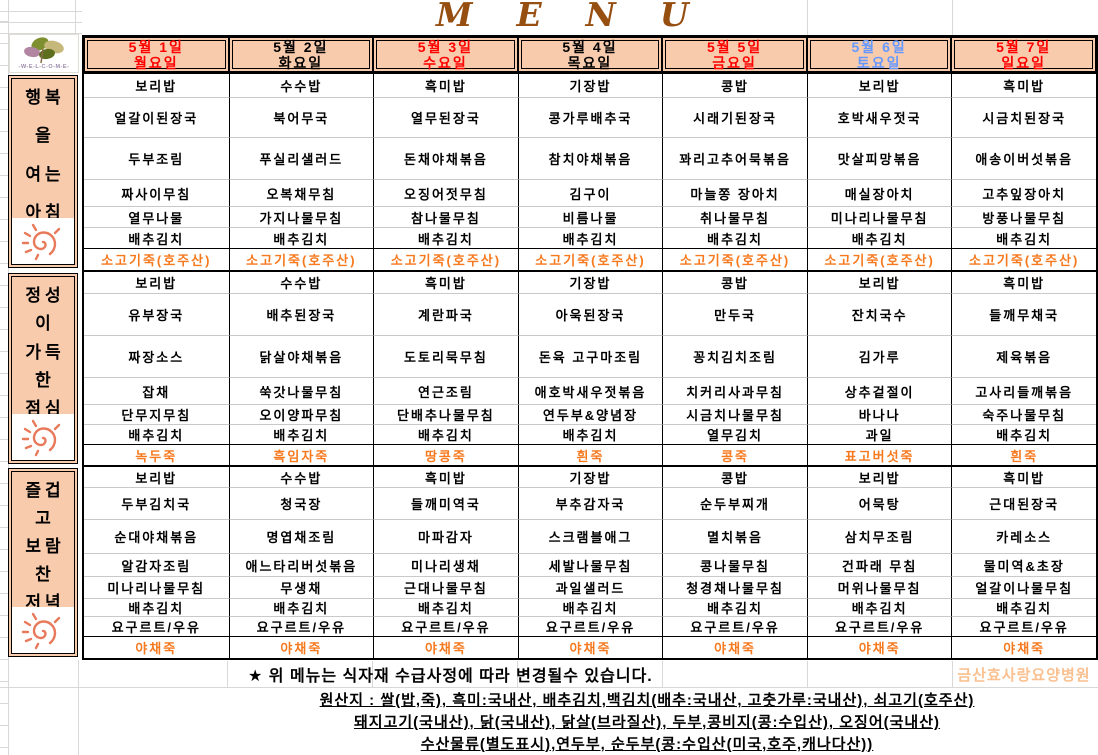 This screenshot has height=755, width=1098. I want to click on day-header-date: 5월 6일, so click(879, 46).